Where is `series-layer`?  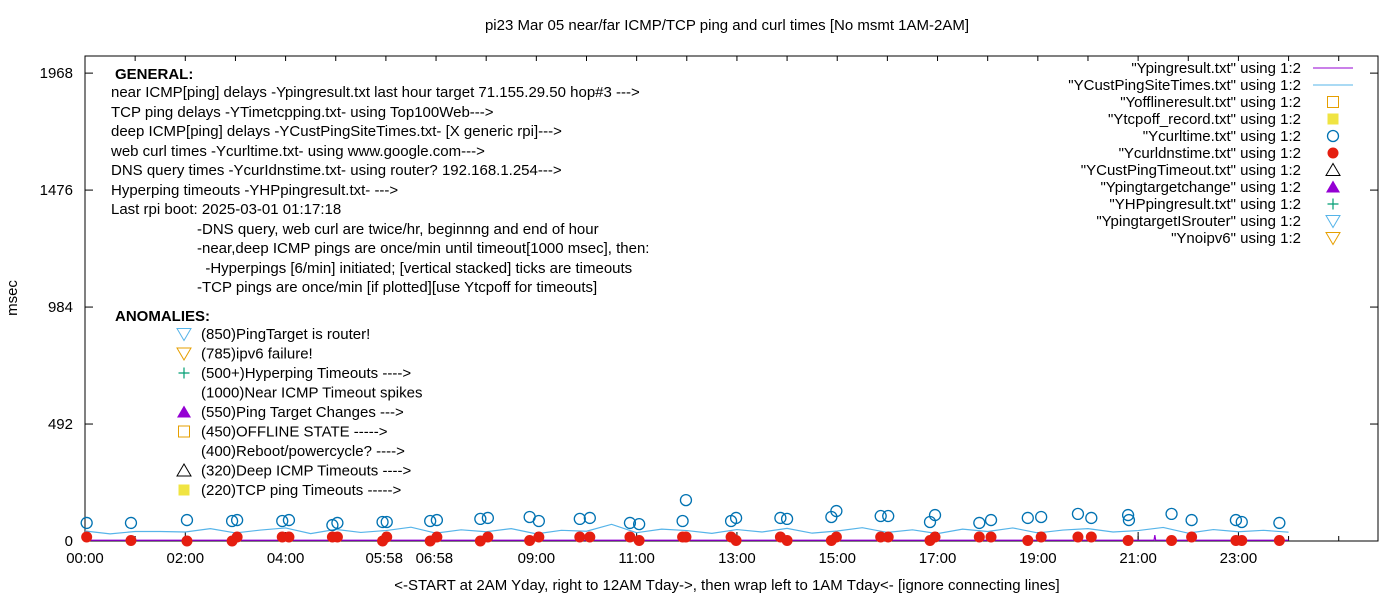
series-layer is located at coordinates (684, 520).